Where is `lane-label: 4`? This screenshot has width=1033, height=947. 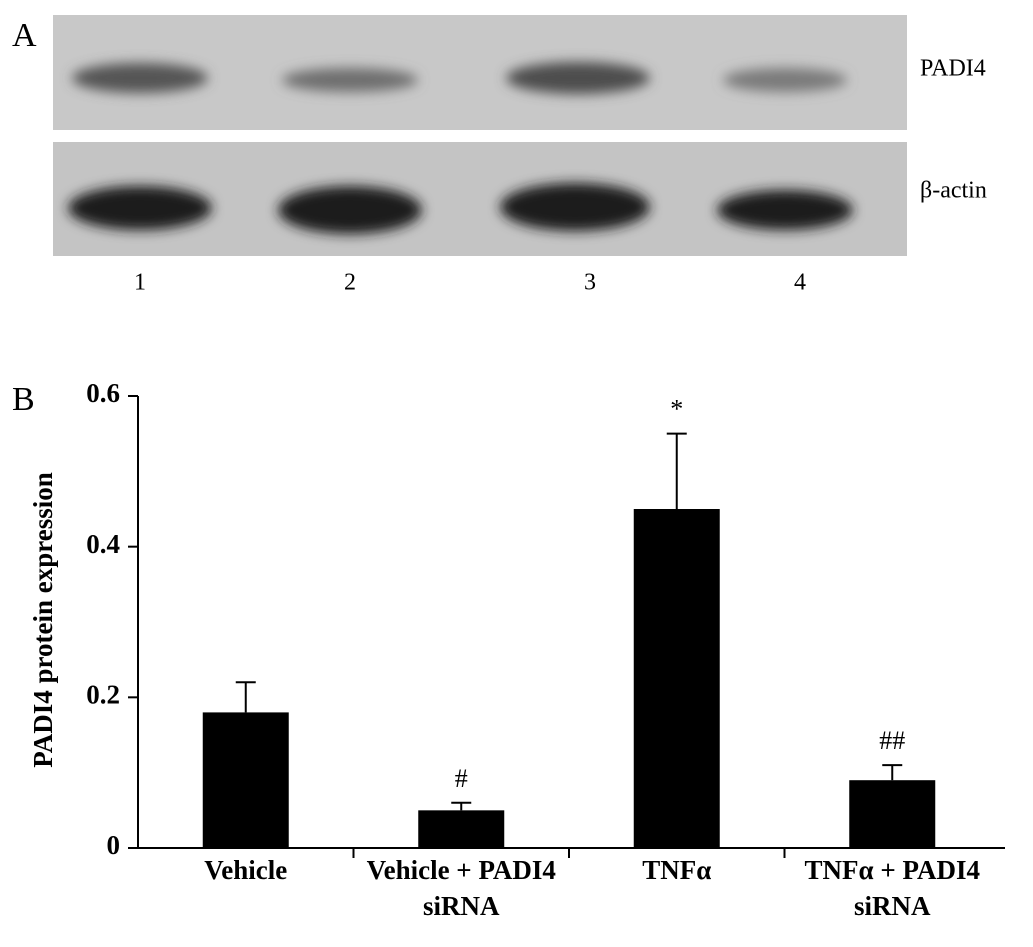 lane-label: 4 is located at coordinates (800, 283).